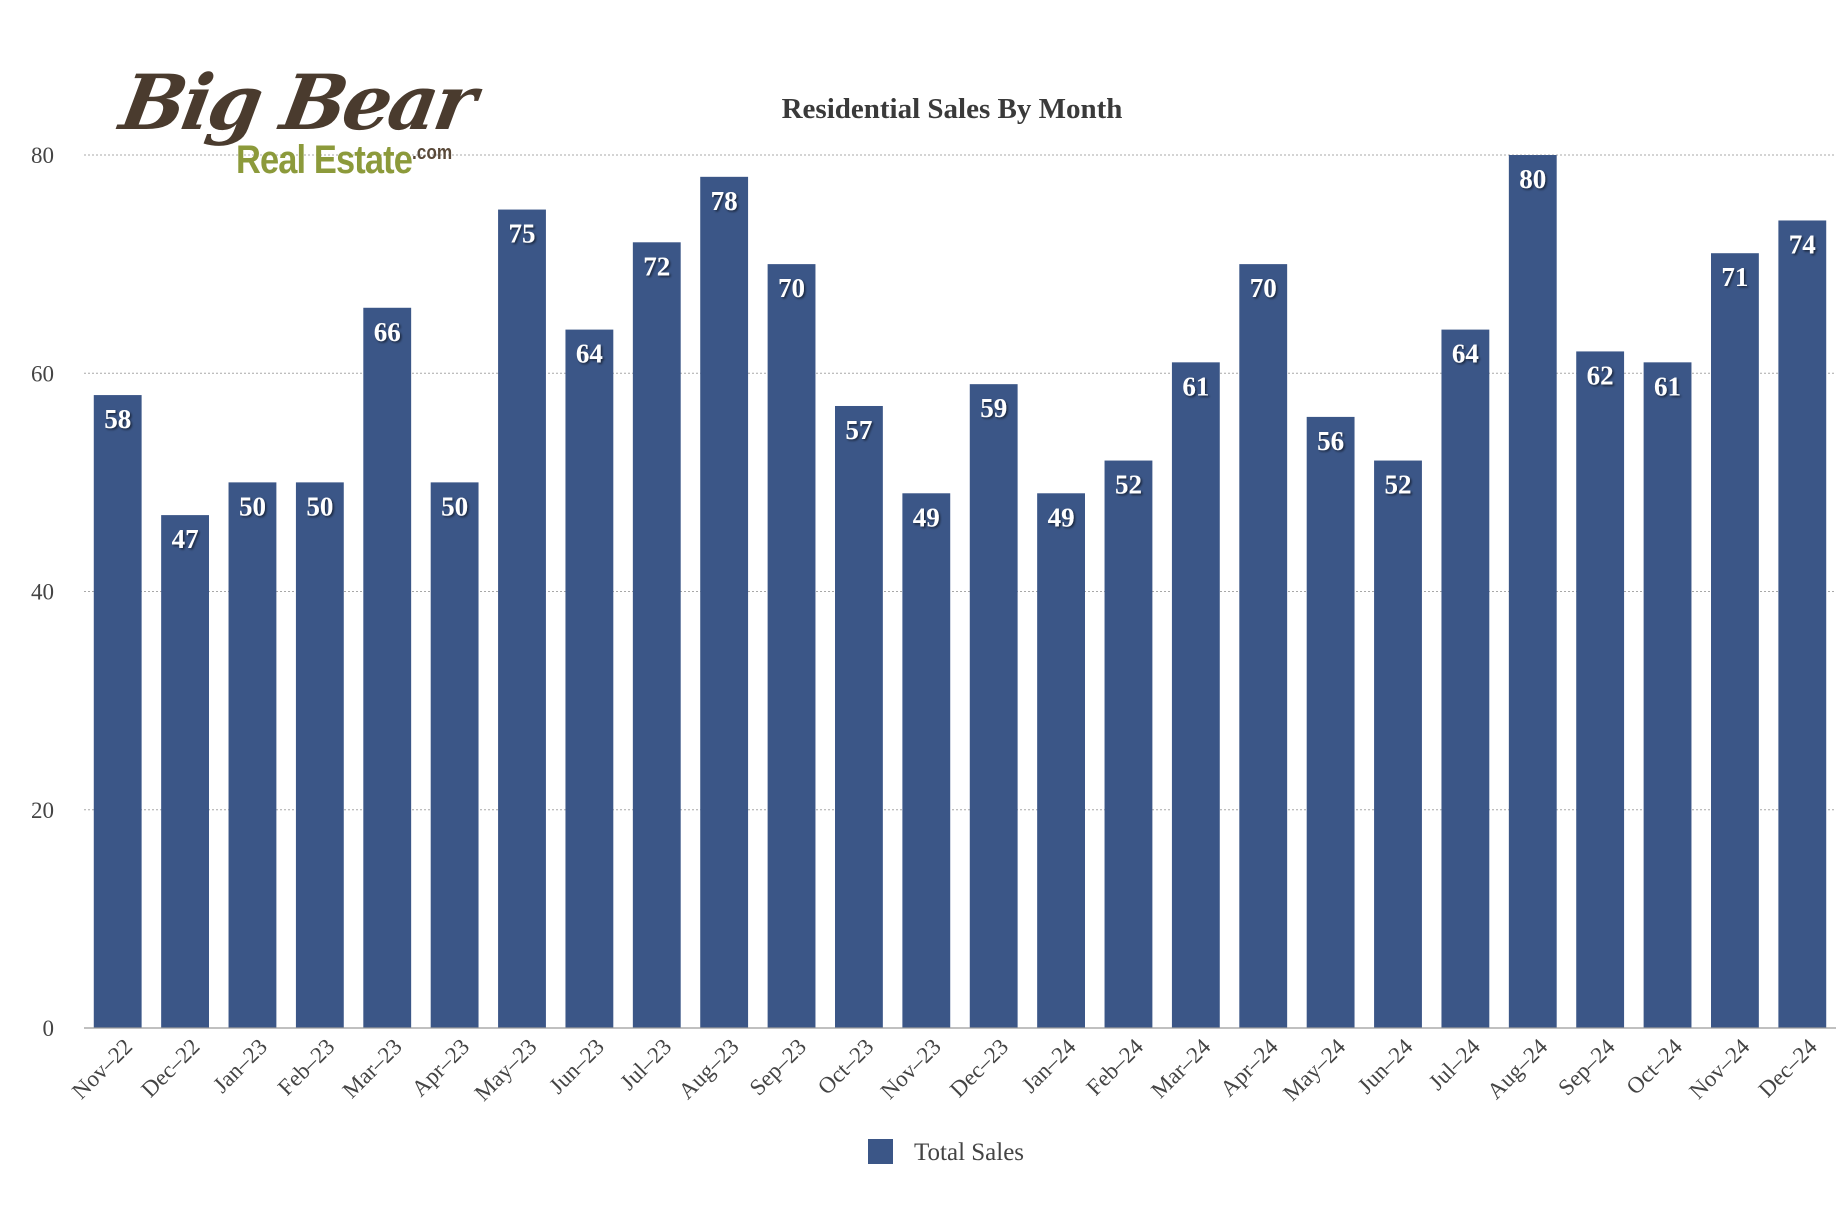  What do you see at coordinates (102, 1069) in the screenshot?
I see `x-tick-label: Nov–22` at bounding box center [102, 1069].